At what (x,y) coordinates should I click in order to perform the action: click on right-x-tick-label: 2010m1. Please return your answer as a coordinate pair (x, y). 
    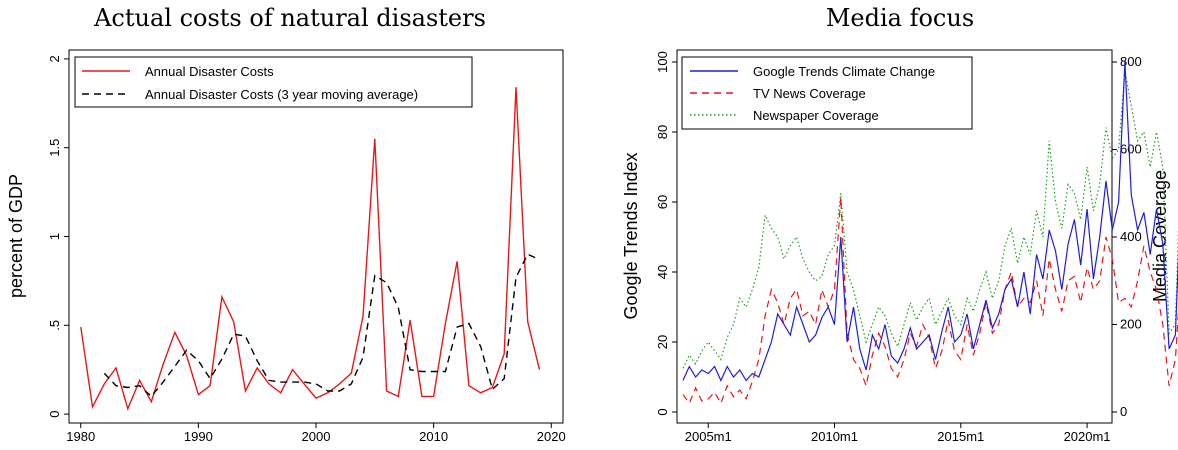
    Looking at the image, I should click on (834, 436).